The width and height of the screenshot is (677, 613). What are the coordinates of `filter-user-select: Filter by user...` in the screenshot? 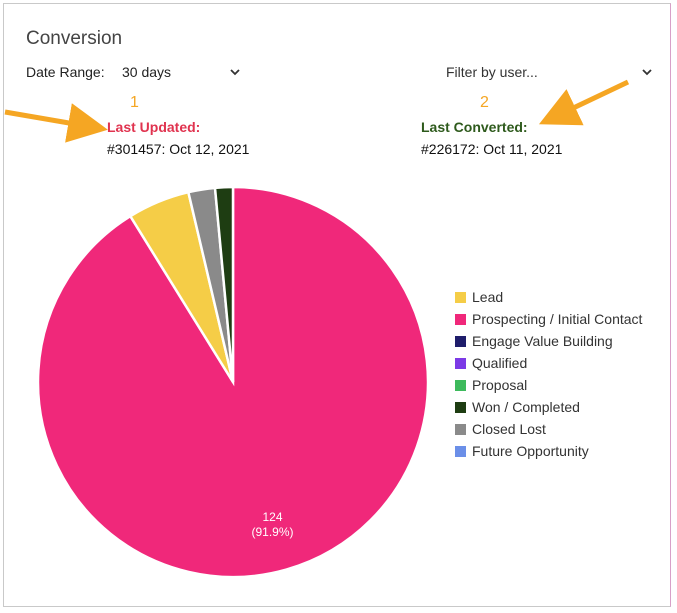 It's located at (547, 72).